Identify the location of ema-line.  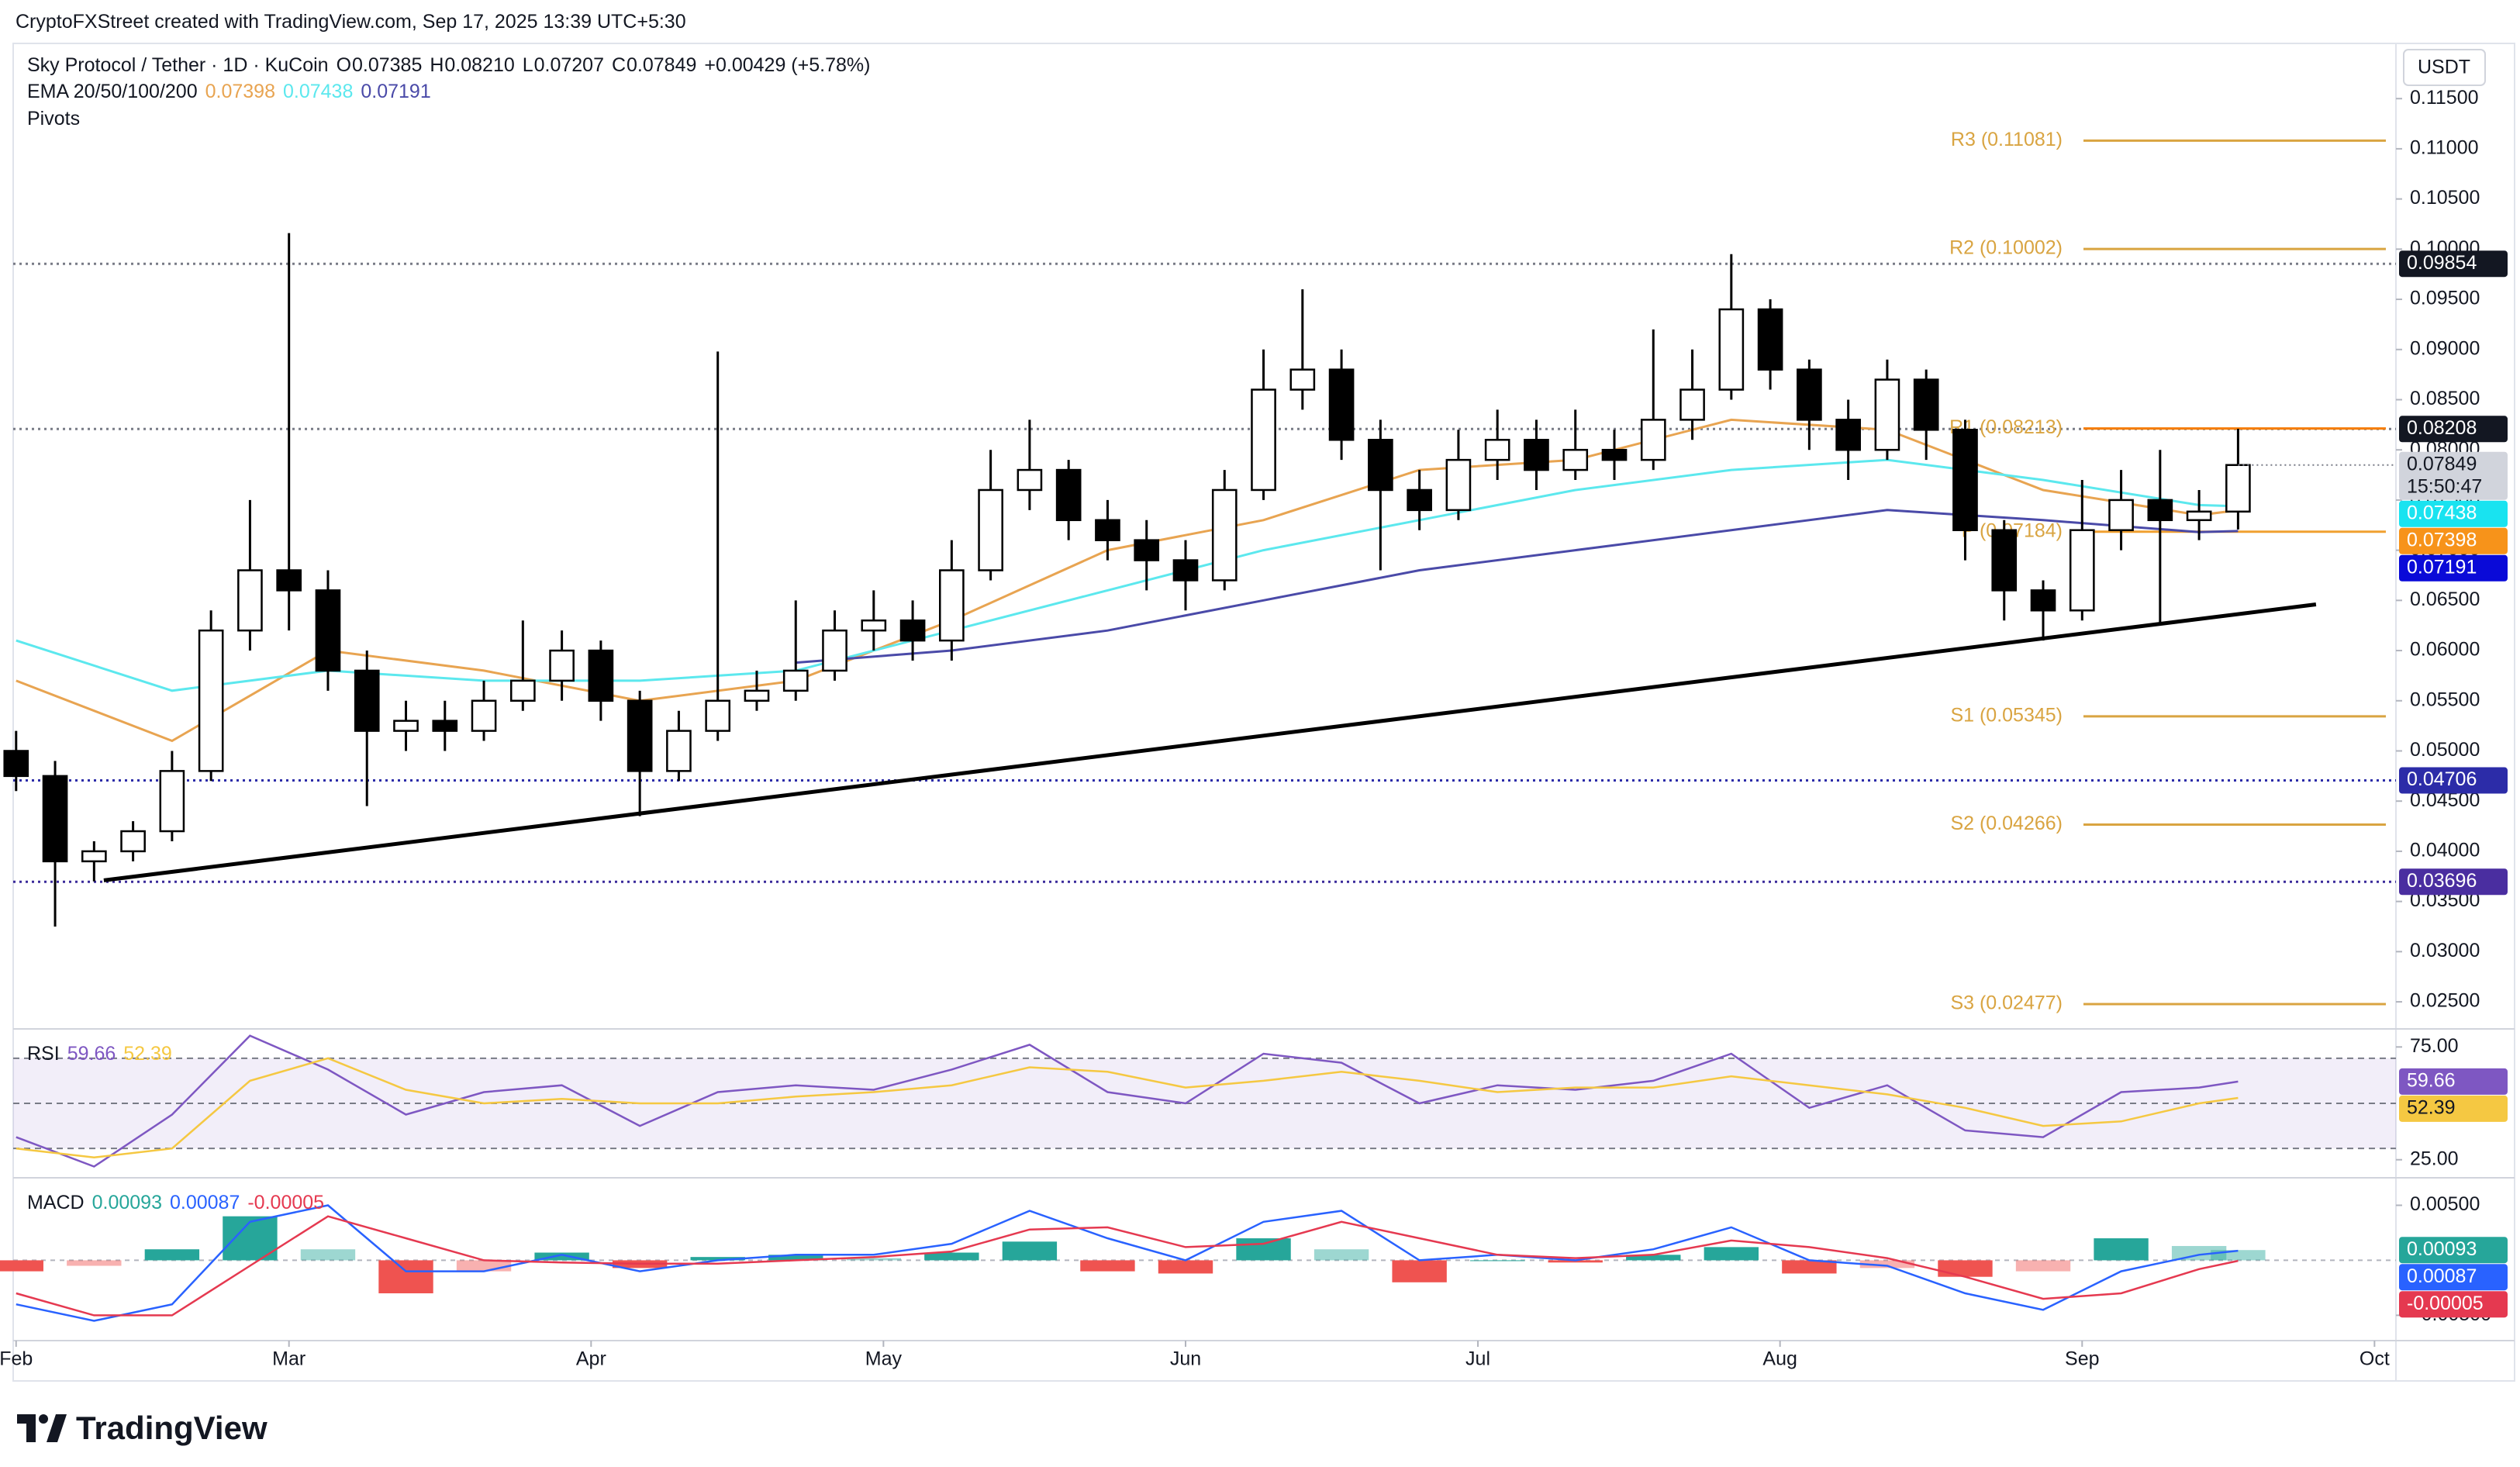
(1517, 586).